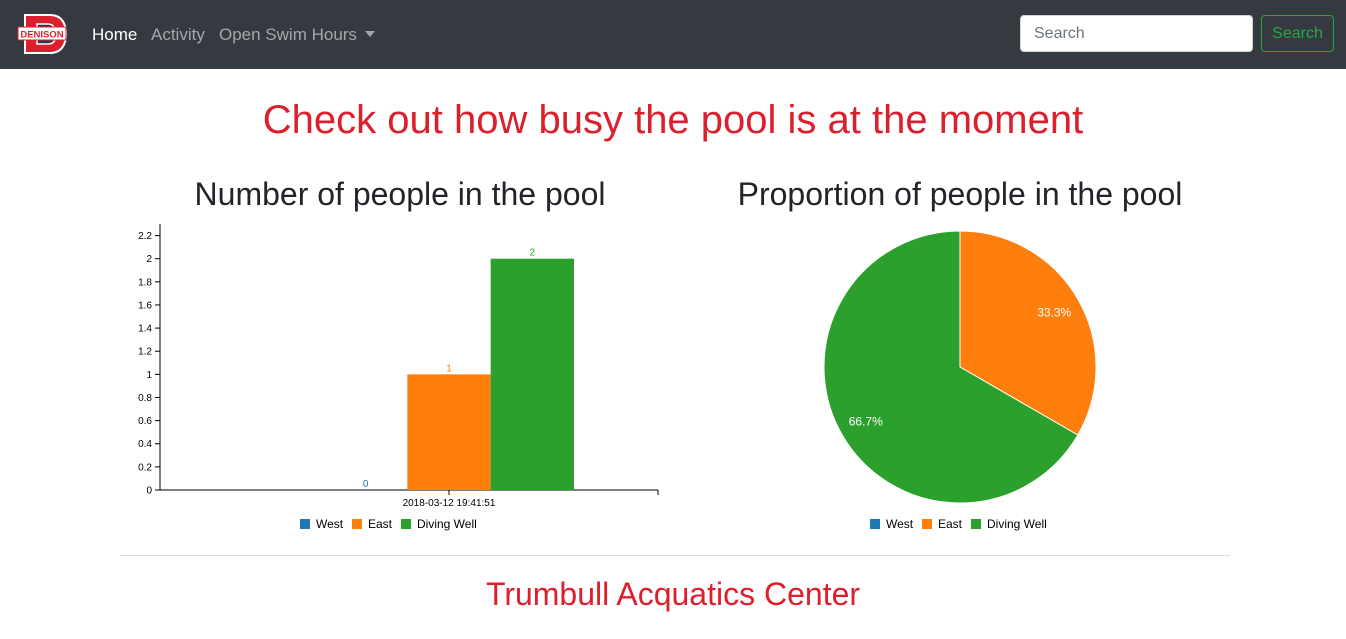  What do you see at coordinates (400, 194) in the screenshot?
I see `bar-chart-title: Number of people in the pool` at bounding box center [400, 194].